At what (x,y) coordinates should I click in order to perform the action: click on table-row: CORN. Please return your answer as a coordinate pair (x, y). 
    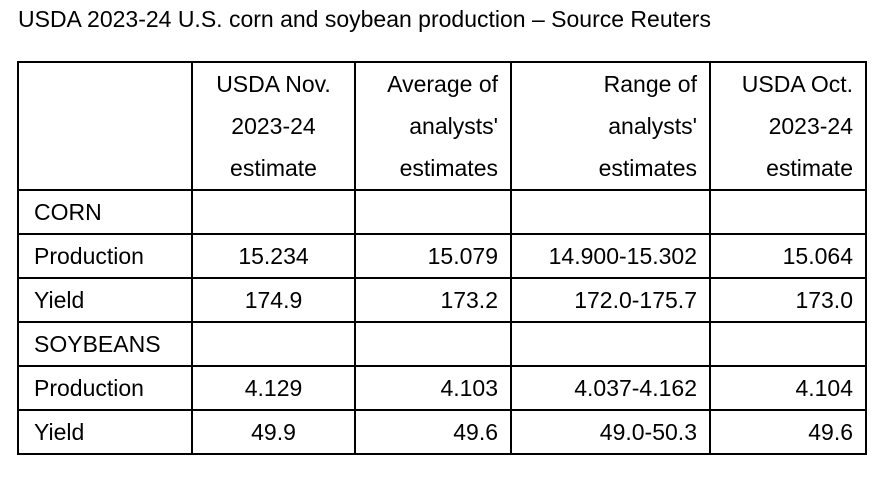
    Looking at the image, I should click on (442, 212).